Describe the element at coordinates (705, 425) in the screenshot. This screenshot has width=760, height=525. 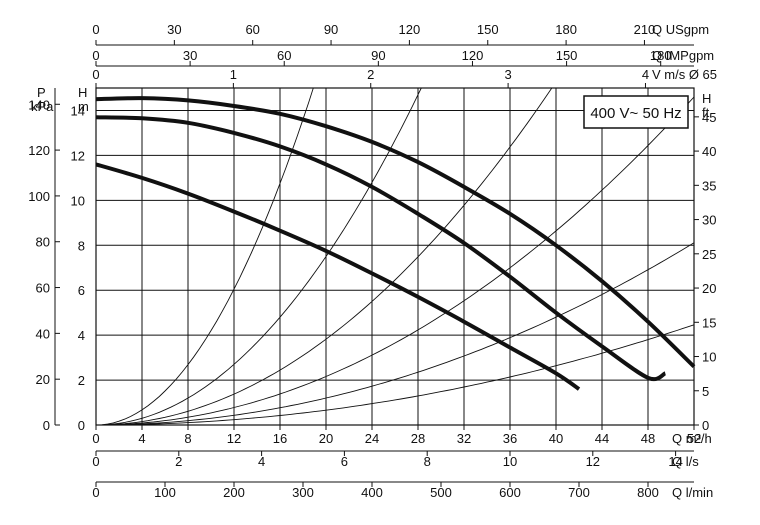
I see `y-right-tick-label: 0` at that location.